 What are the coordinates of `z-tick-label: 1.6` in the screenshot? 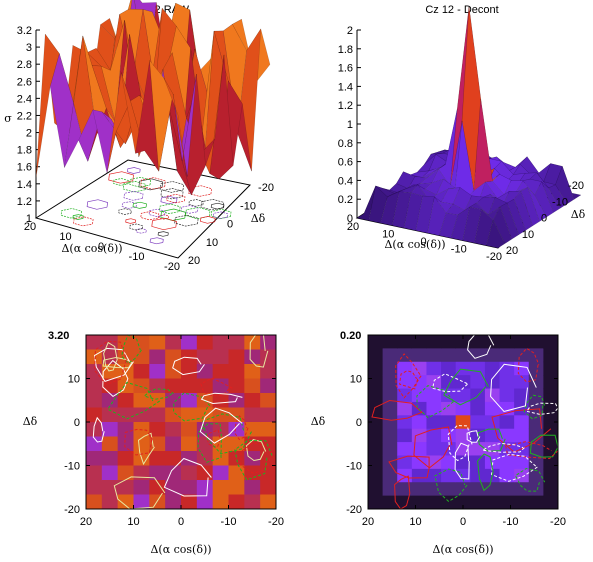 It's located at (24, 168).